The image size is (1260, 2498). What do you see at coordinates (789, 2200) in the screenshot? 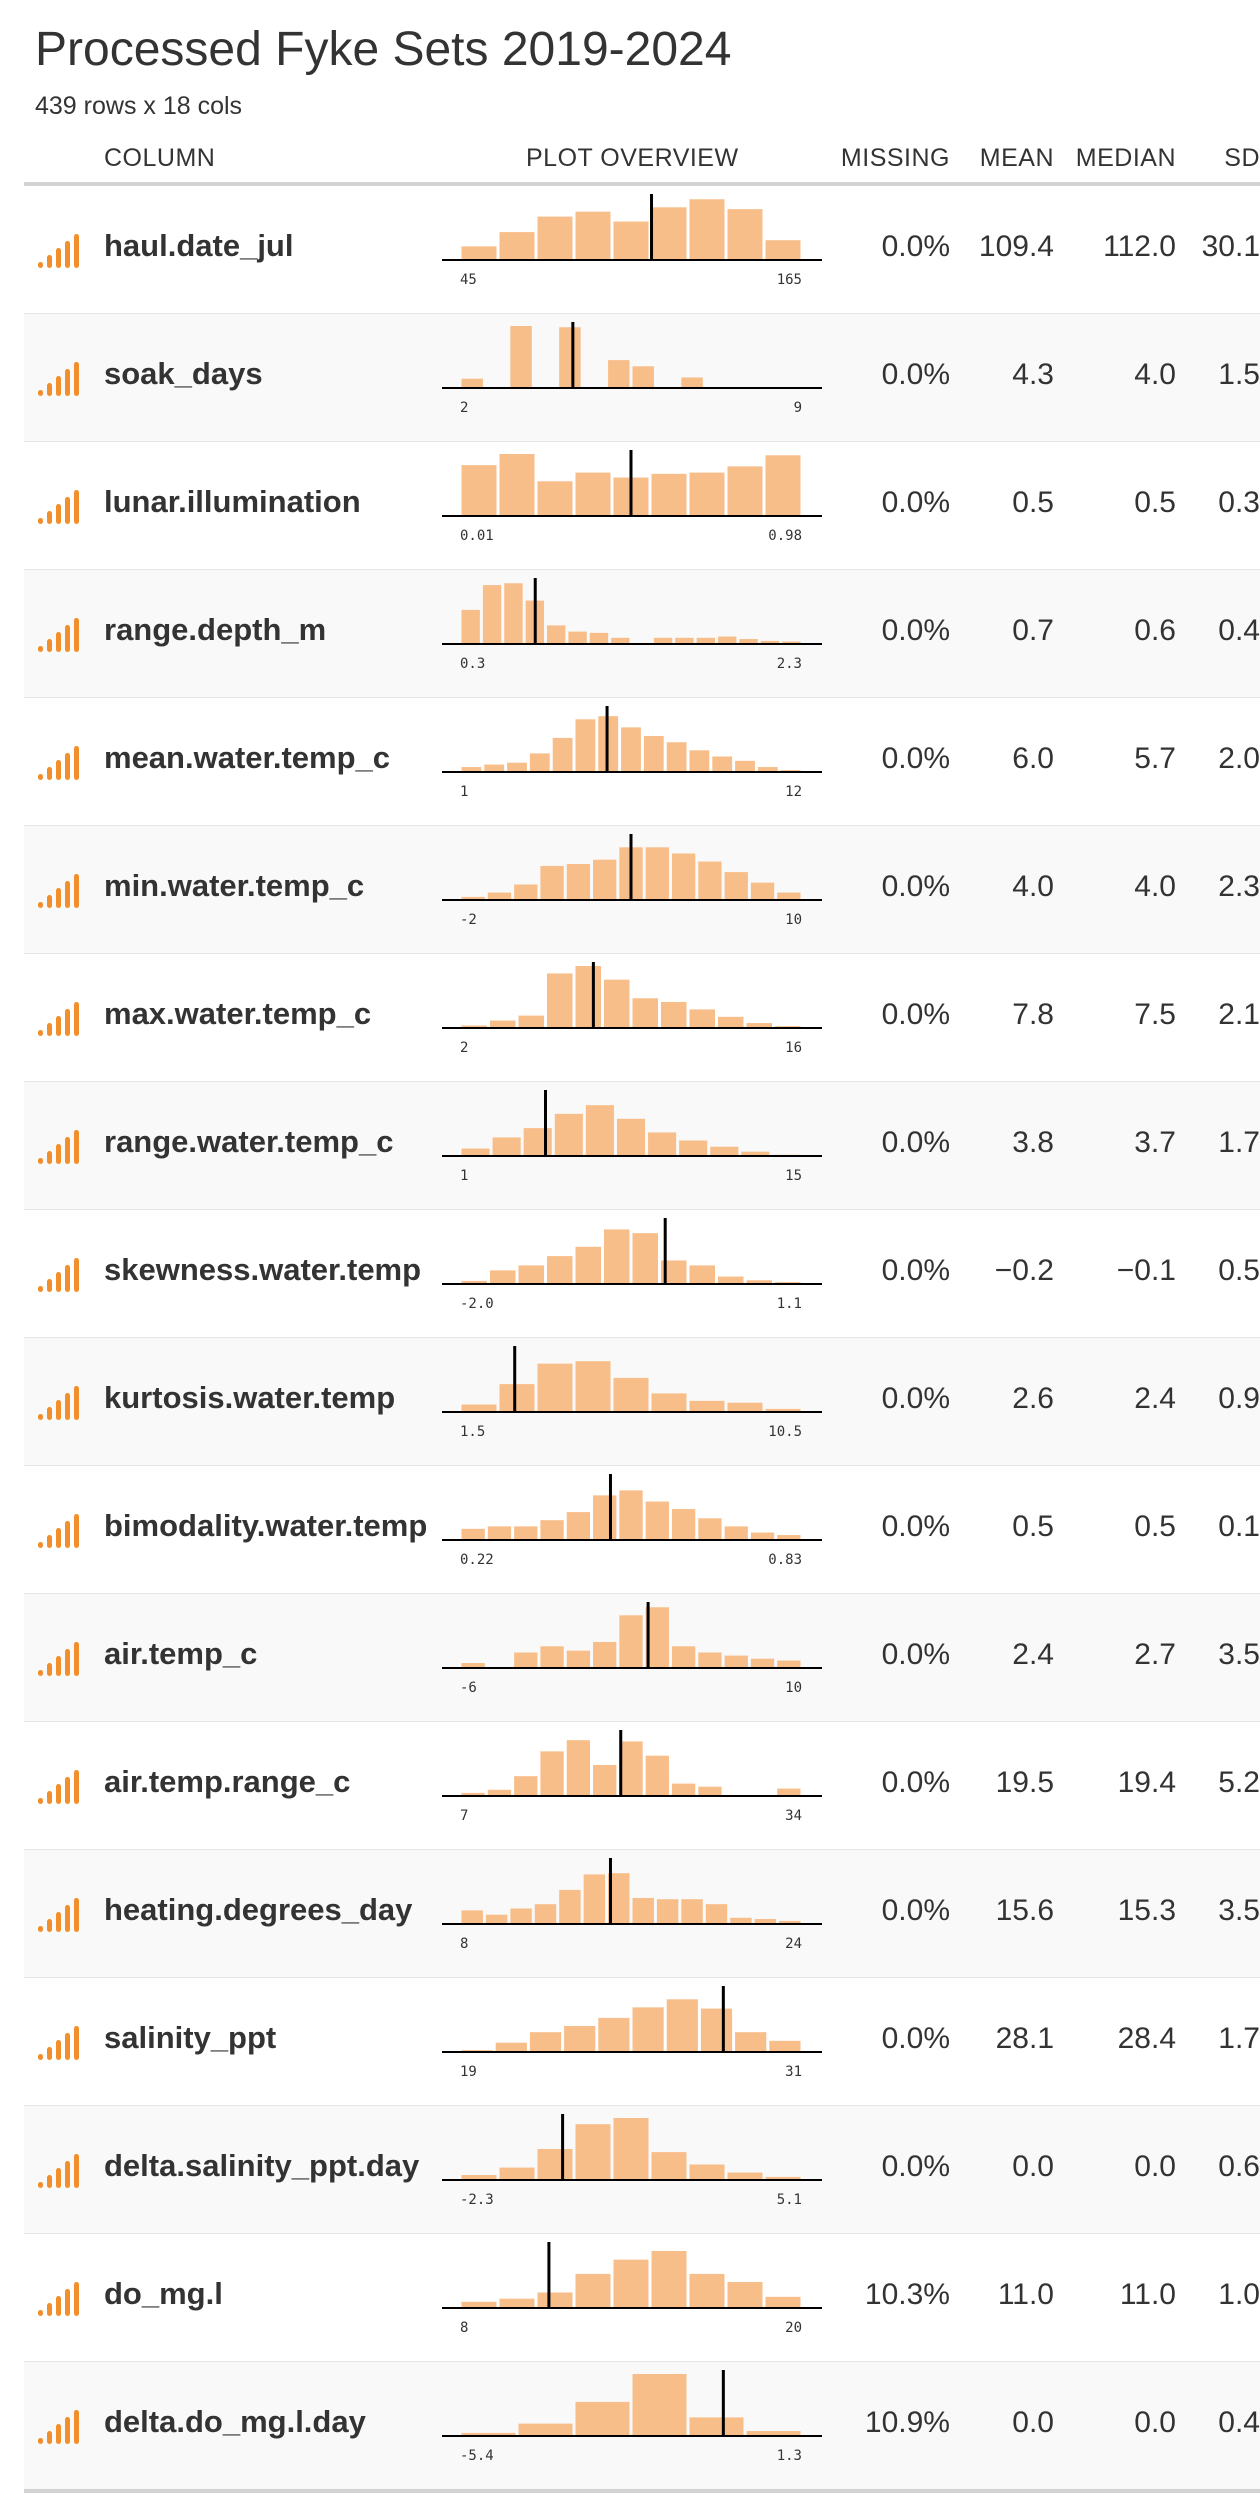
I see `max-tick-label: 5.1` at bounding box center [789, 2200].